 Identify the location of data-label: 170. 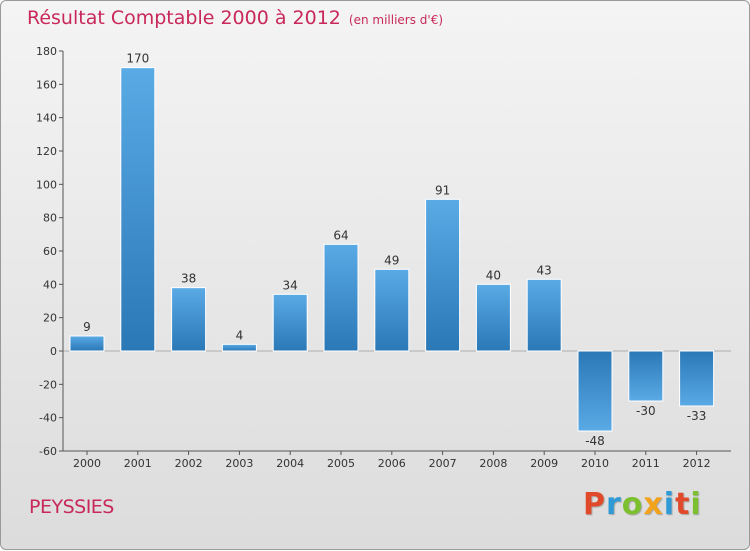
(137, 59).